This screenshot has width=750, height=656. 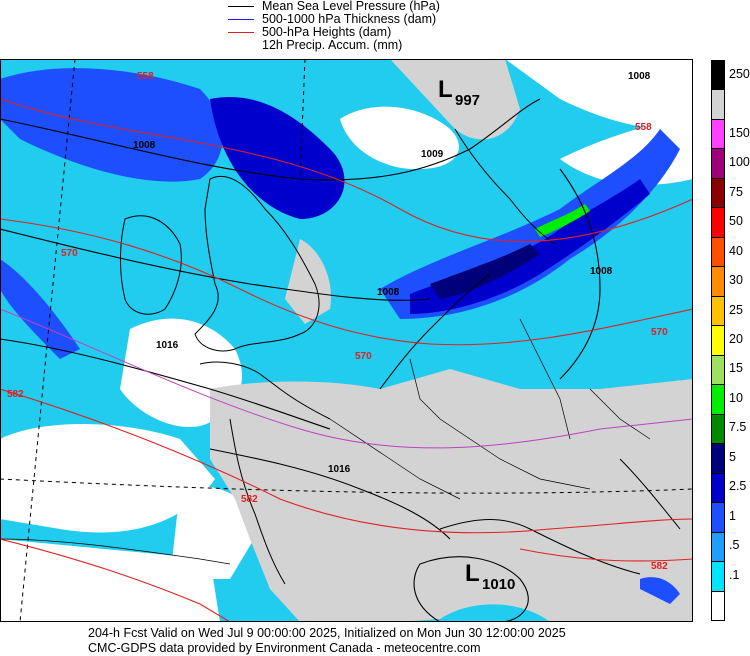 I want to click on land-scandinavia, so click(x=455, y=99).